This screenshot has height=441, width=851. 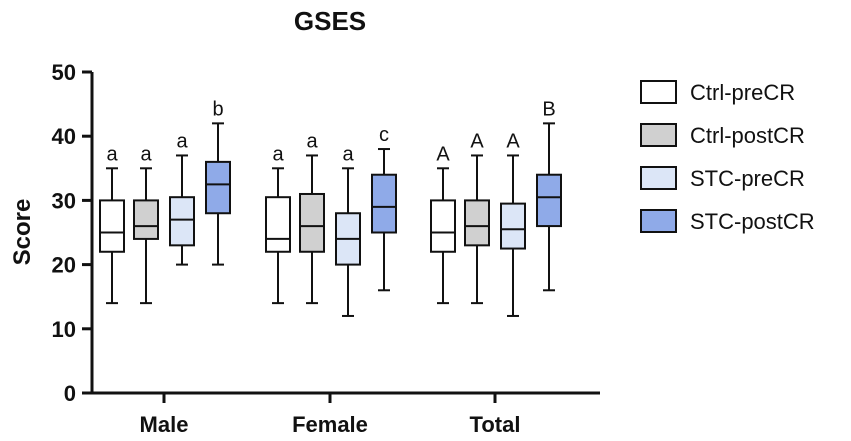 I want to click on y-tick-label: 50, so click(x=64, y=72).